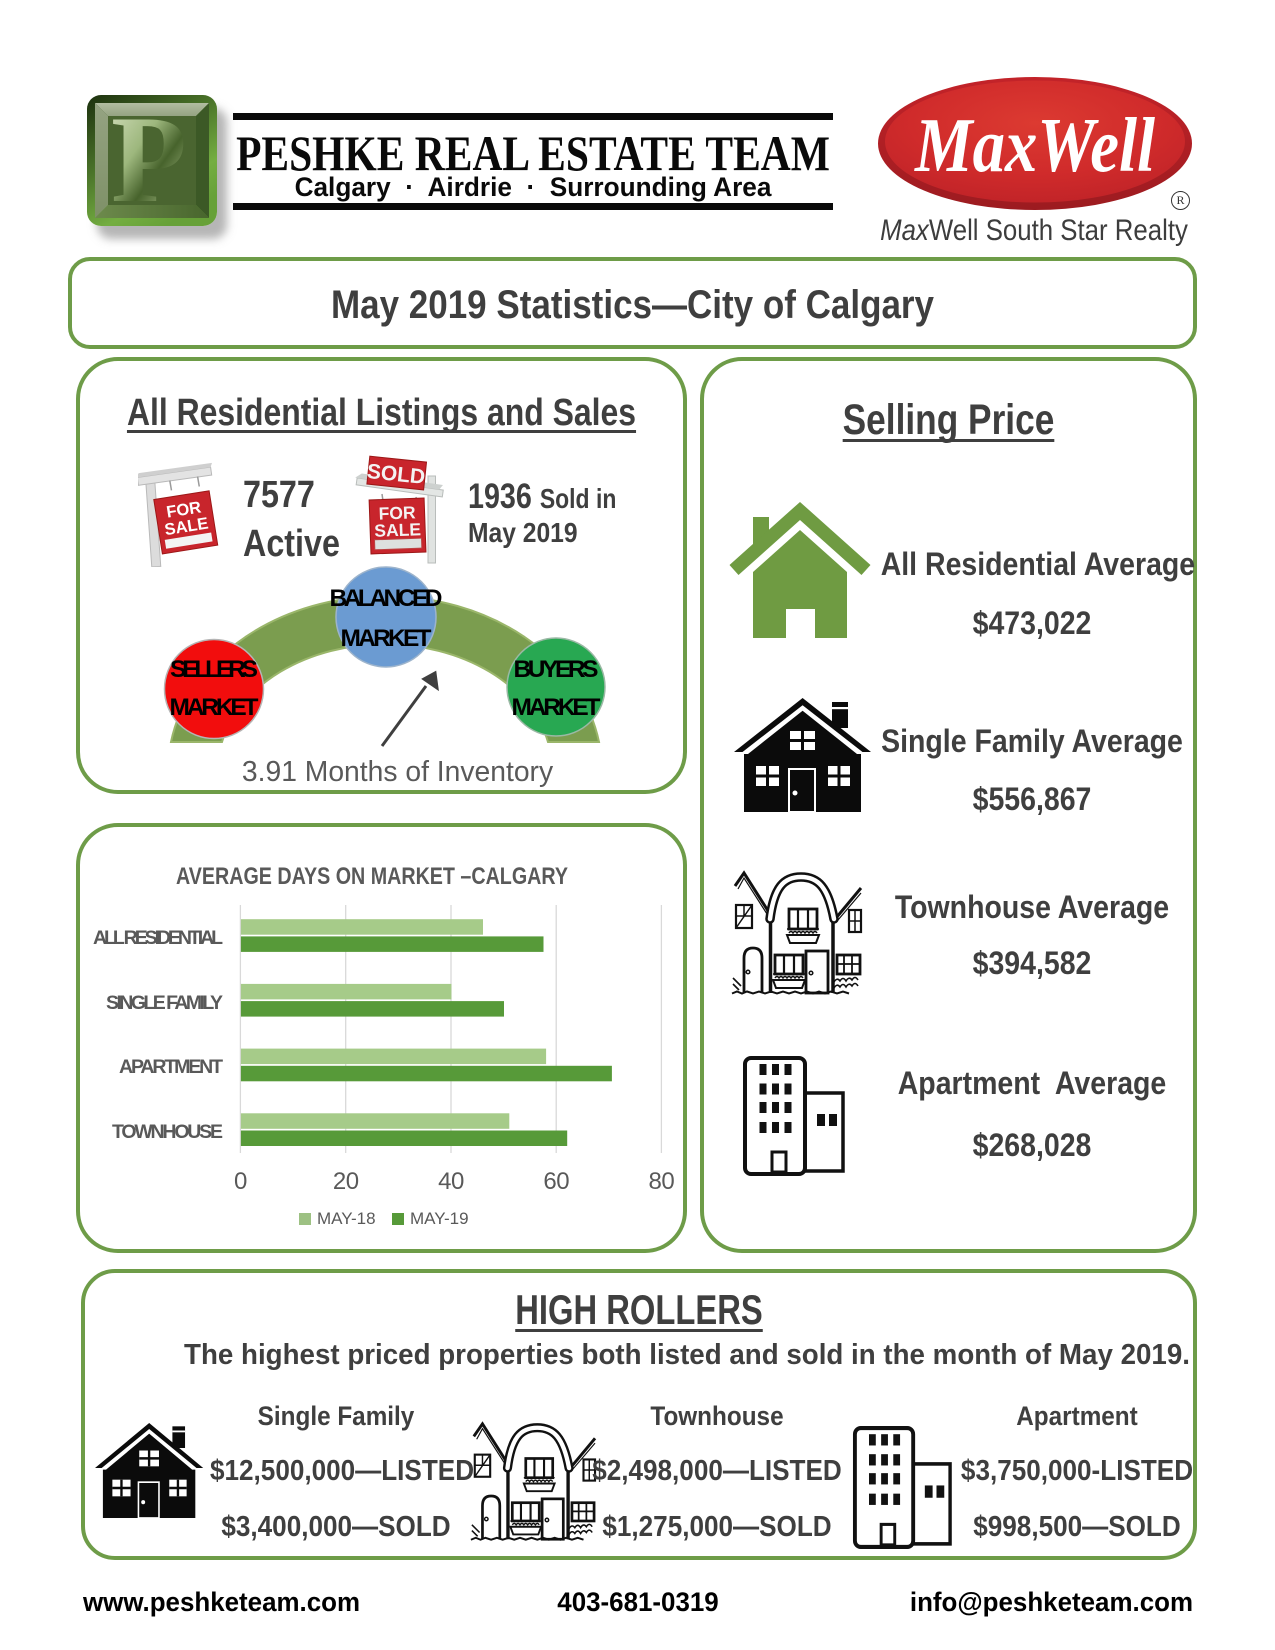 This screenshot has height=1650, width=1275. Describe the element at coordinates (451, 1181) in the screenshot. I see `svg-text: 40` at that location.